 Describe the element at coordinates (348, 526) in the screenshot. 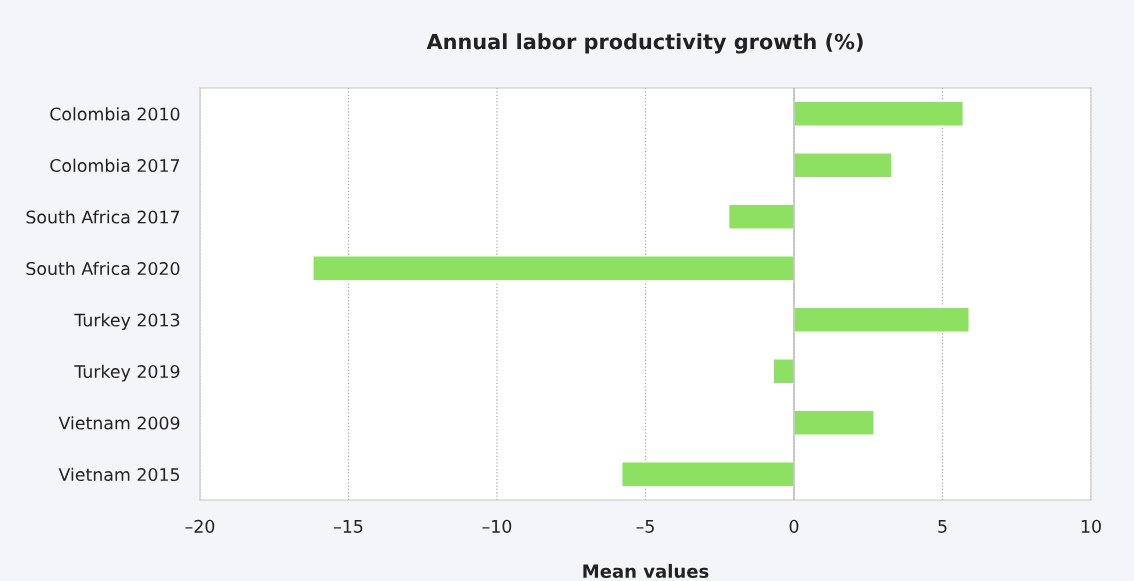

I see `x-tick-label: –15` at that location.